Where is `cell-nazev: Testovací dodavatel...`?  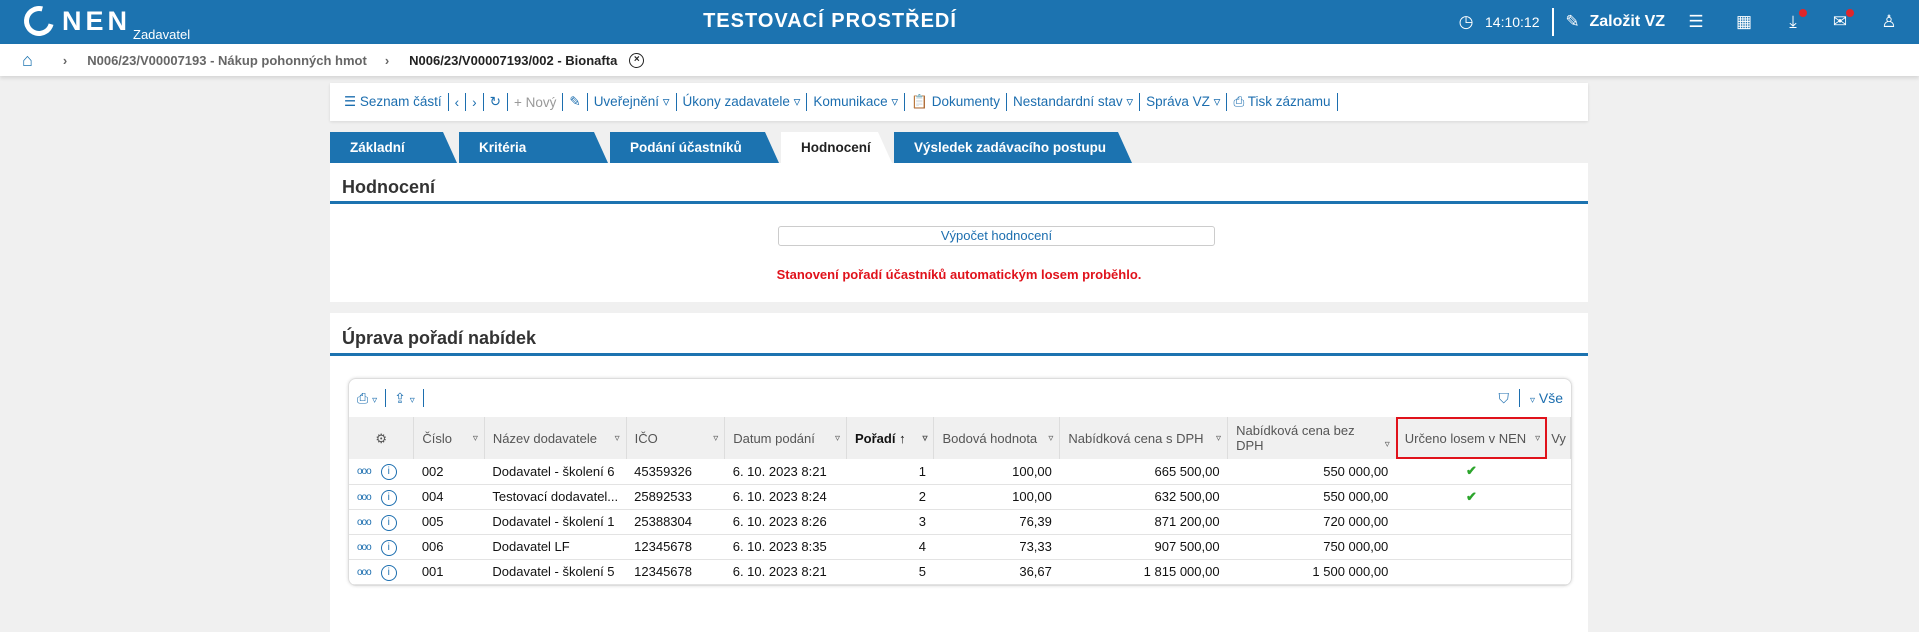 cell-nazev: Testovací dodavatel... is located at coordinates (555, 497).